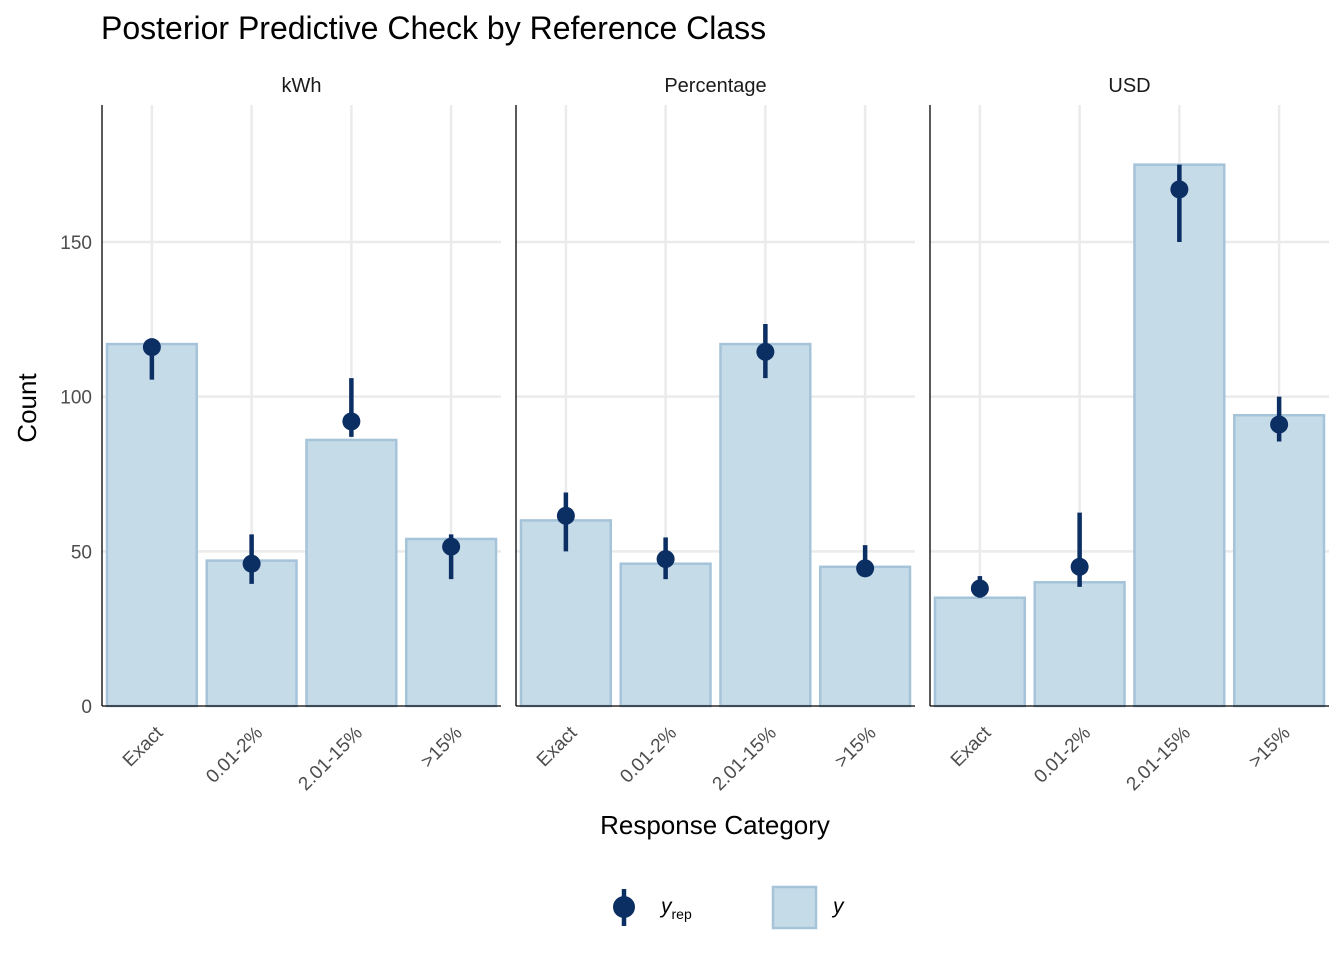 The width and height of the screenshot is (1344, 960). Describe the element at coordinates (715, 825) in the screenshot. I see `x-axis-title: Response Category` at that location.